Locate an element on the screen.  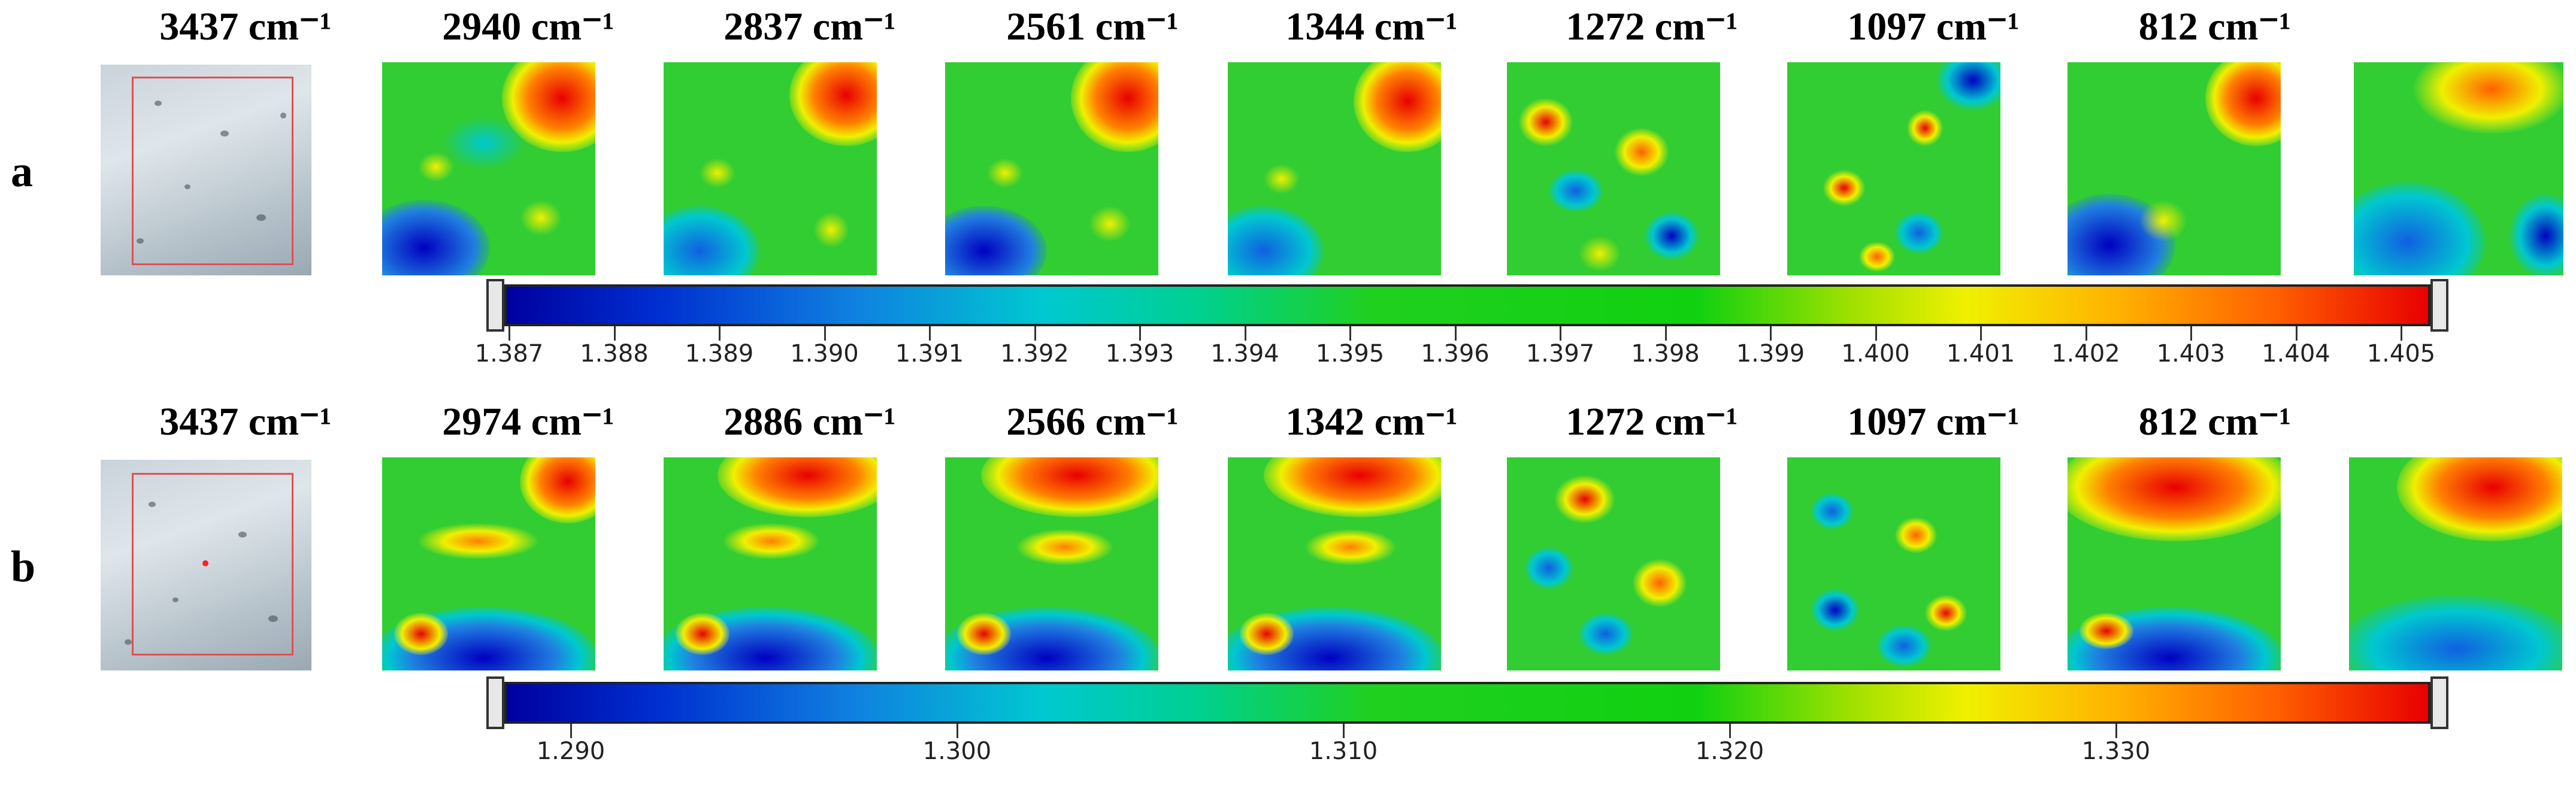
colorbar-b-left-handle is located at coordinates (495, 702).